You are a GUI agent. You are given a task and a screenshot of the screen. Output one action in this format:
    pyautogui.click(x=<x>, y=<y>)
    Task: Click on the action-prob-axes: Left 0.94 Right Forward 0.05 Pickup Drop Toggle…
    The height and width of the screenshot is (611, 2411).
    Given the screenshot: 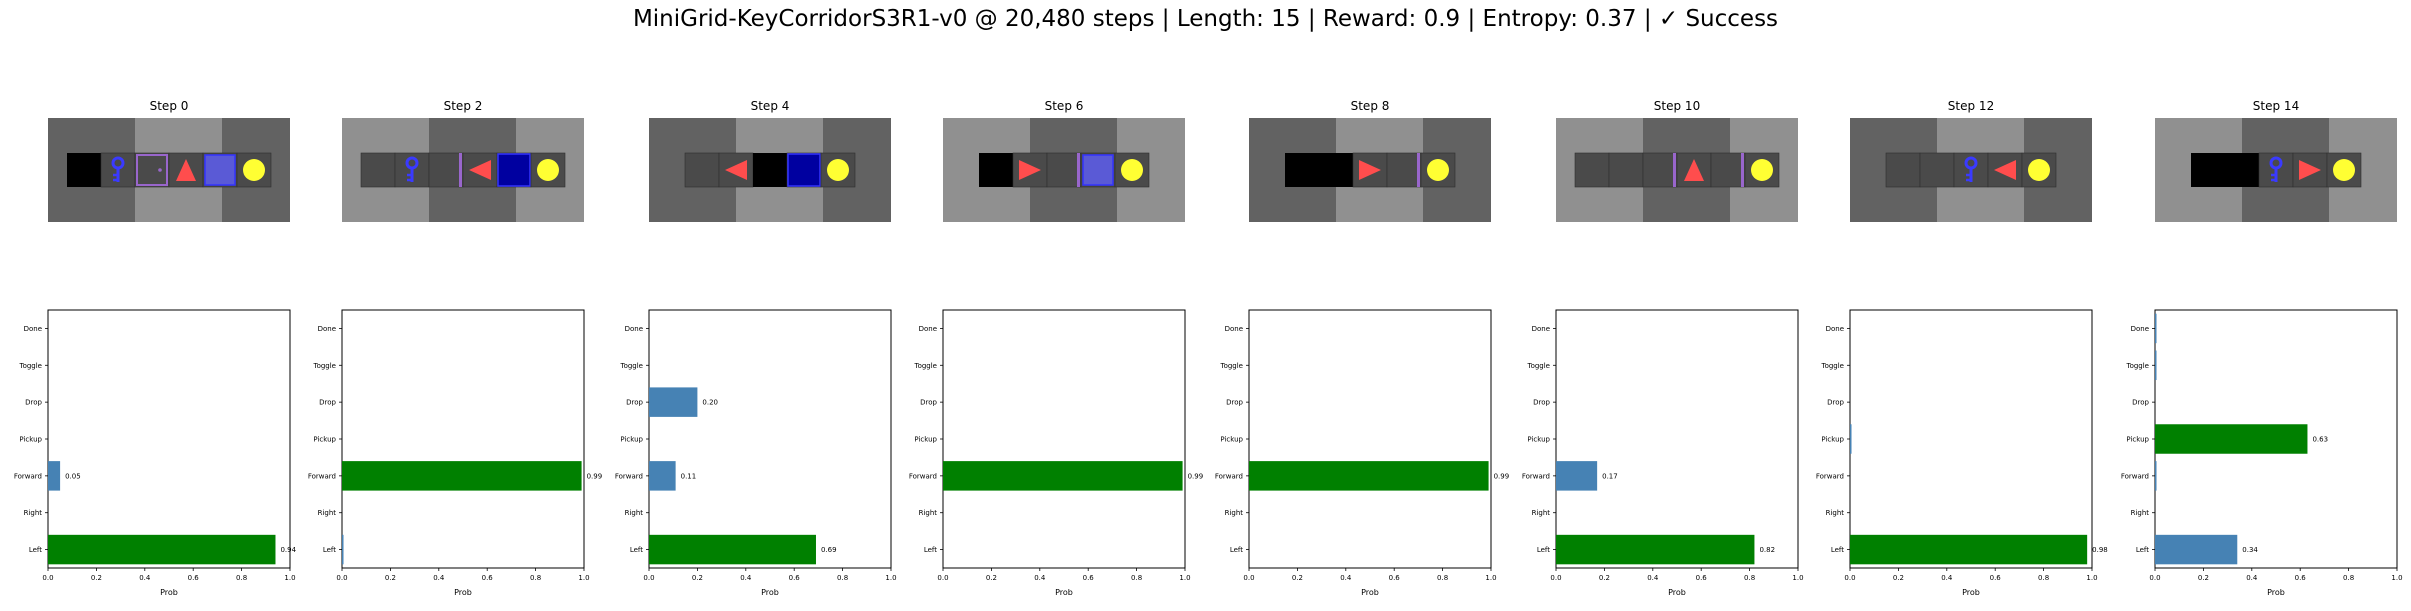 What is the action you would take?
    pyautogui.click(x=155, y=453)
    